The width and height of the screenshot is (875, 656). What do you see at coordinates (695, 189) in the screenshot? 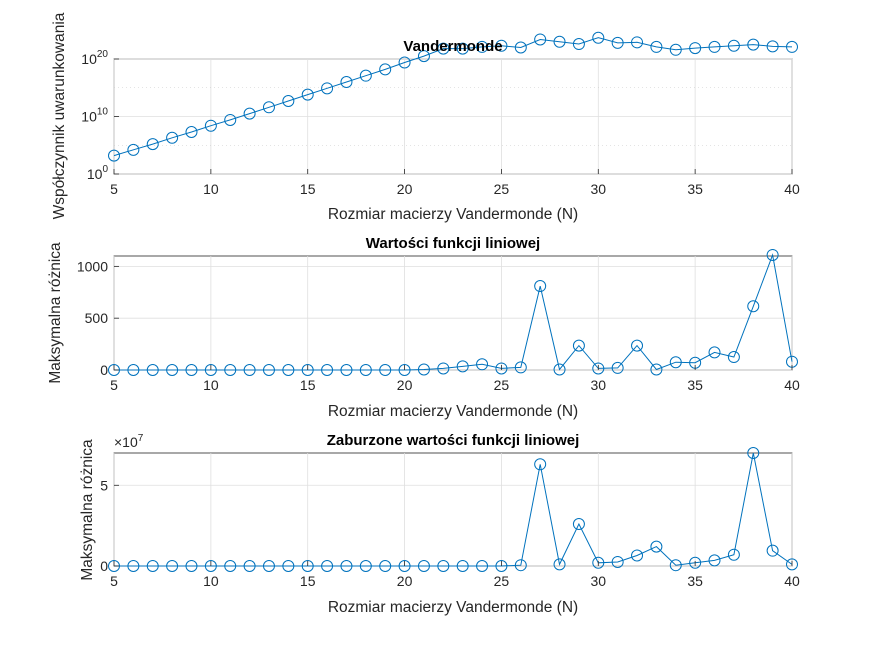
I see `x-tick-label: 35` at bounding box center [695, 189].